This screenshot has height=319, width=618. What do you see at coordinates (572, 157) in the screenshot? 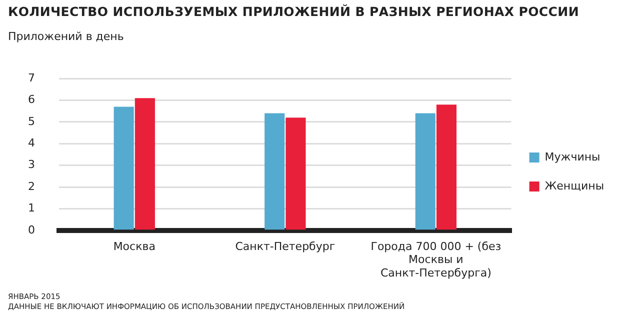
I see `legend-label: Мужчины` at bounding box center [572, 157].